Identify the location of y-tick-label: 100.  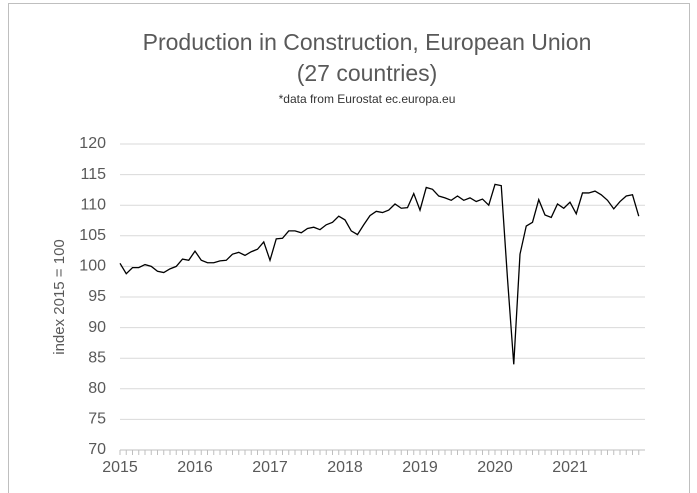
(92, 266).